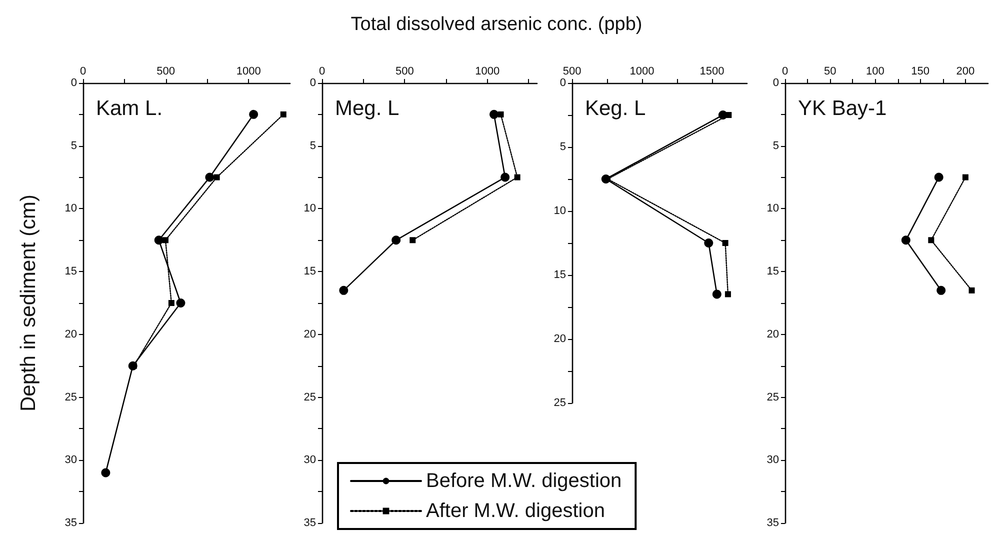 The width and height of the screenshot is (993, 537). Describe the element at coordinates (524, 481) in the screenshot. I see `legend-label: Before M.W. digestion` at that location.